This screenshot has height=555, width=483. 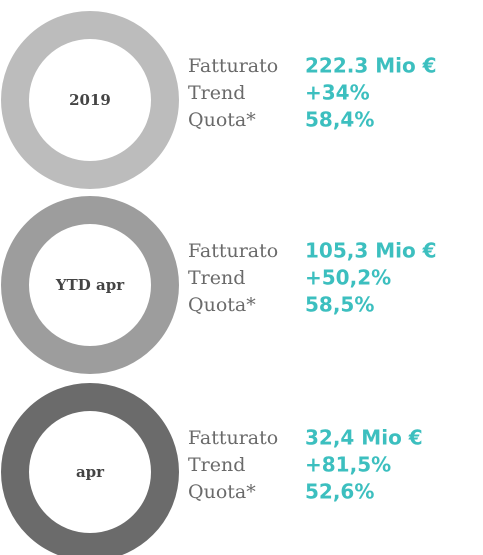 What do you see at coordinates (348, 278) in the screenshot?
I see `stat-value: +50,2%` at bounding box center [348, 278].